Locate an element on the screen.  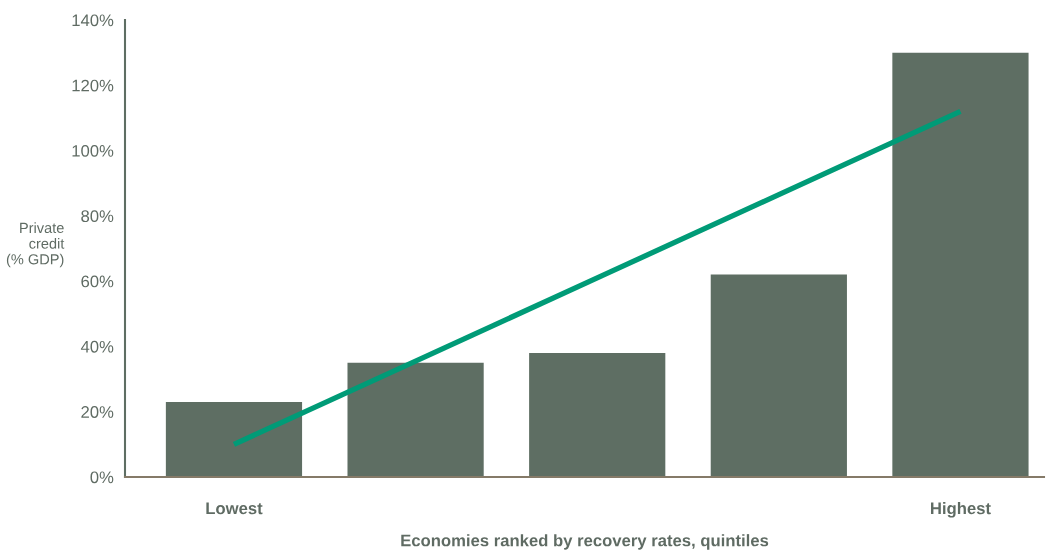
y-tick-label: 20% is located at coordinates (97, 412).